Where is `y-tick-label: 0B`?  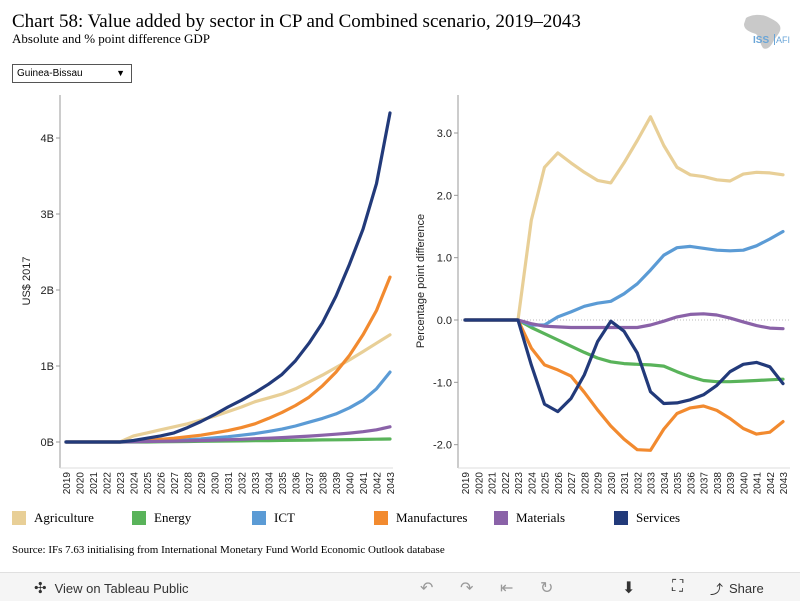
y-tick-label: 0B is located at coordinates (47, 443).